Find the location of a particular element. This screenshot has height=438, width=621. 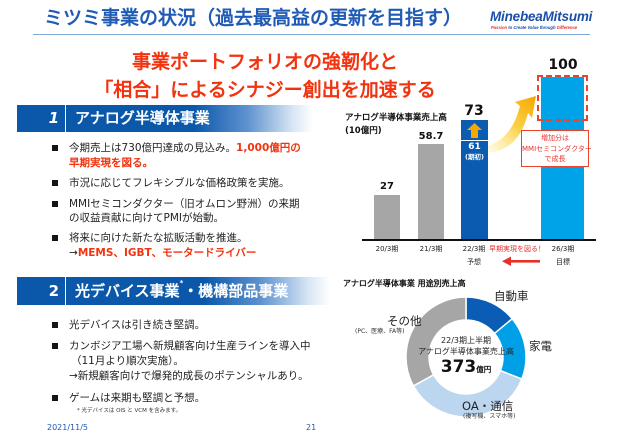

bar-chart-title: アナログ半導体事業売上高 is located at coordinates (396, 118).